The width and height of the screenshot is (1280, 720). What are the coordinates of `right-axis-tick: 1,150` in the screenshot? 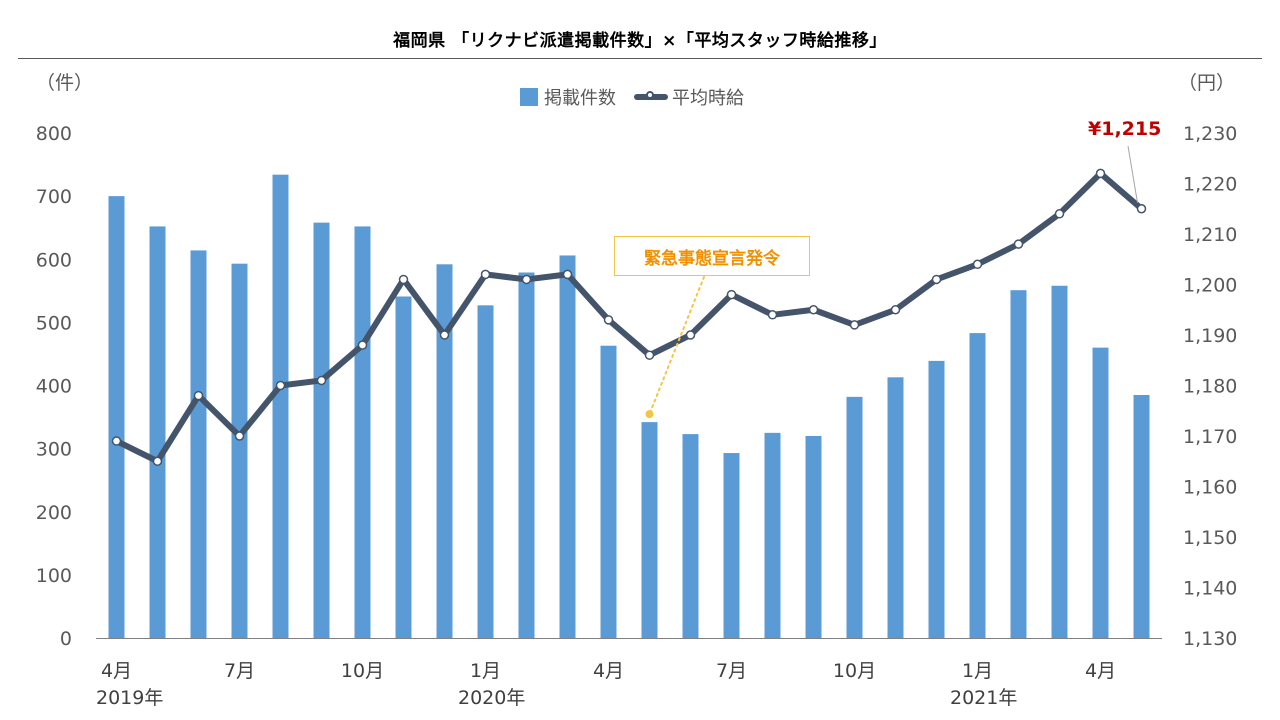 It's located at (1210, 538).